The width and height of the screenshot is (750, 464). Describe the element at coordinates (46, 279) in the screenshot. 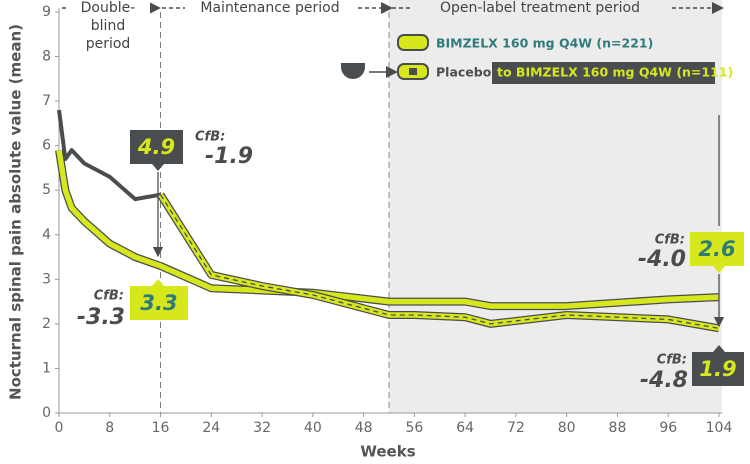

I see `y-tick-label: 3` at that location.